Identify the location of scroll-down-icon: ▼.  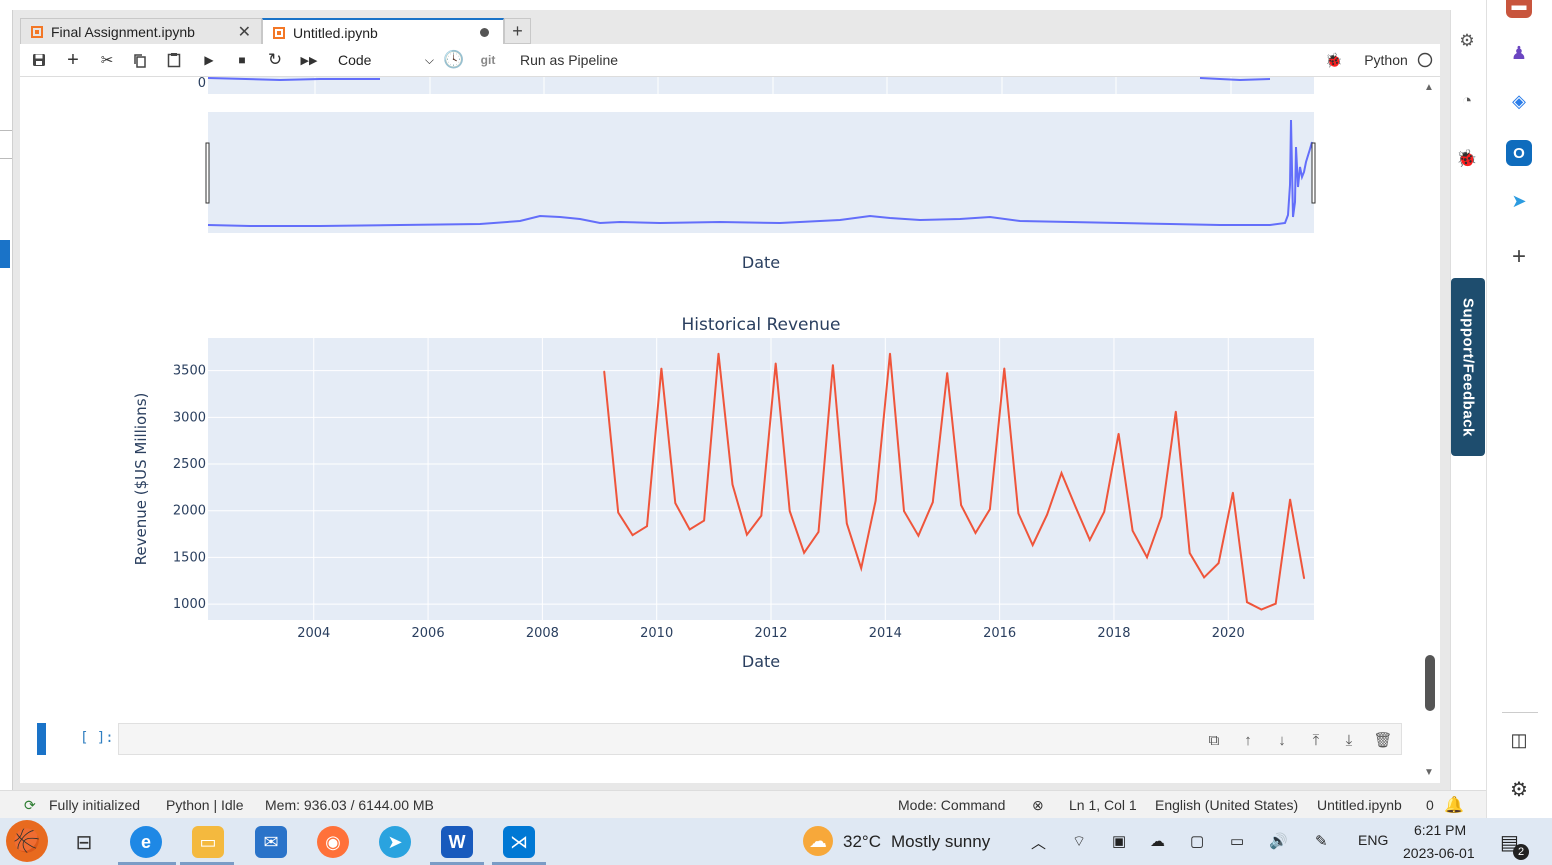
(1429, 772).